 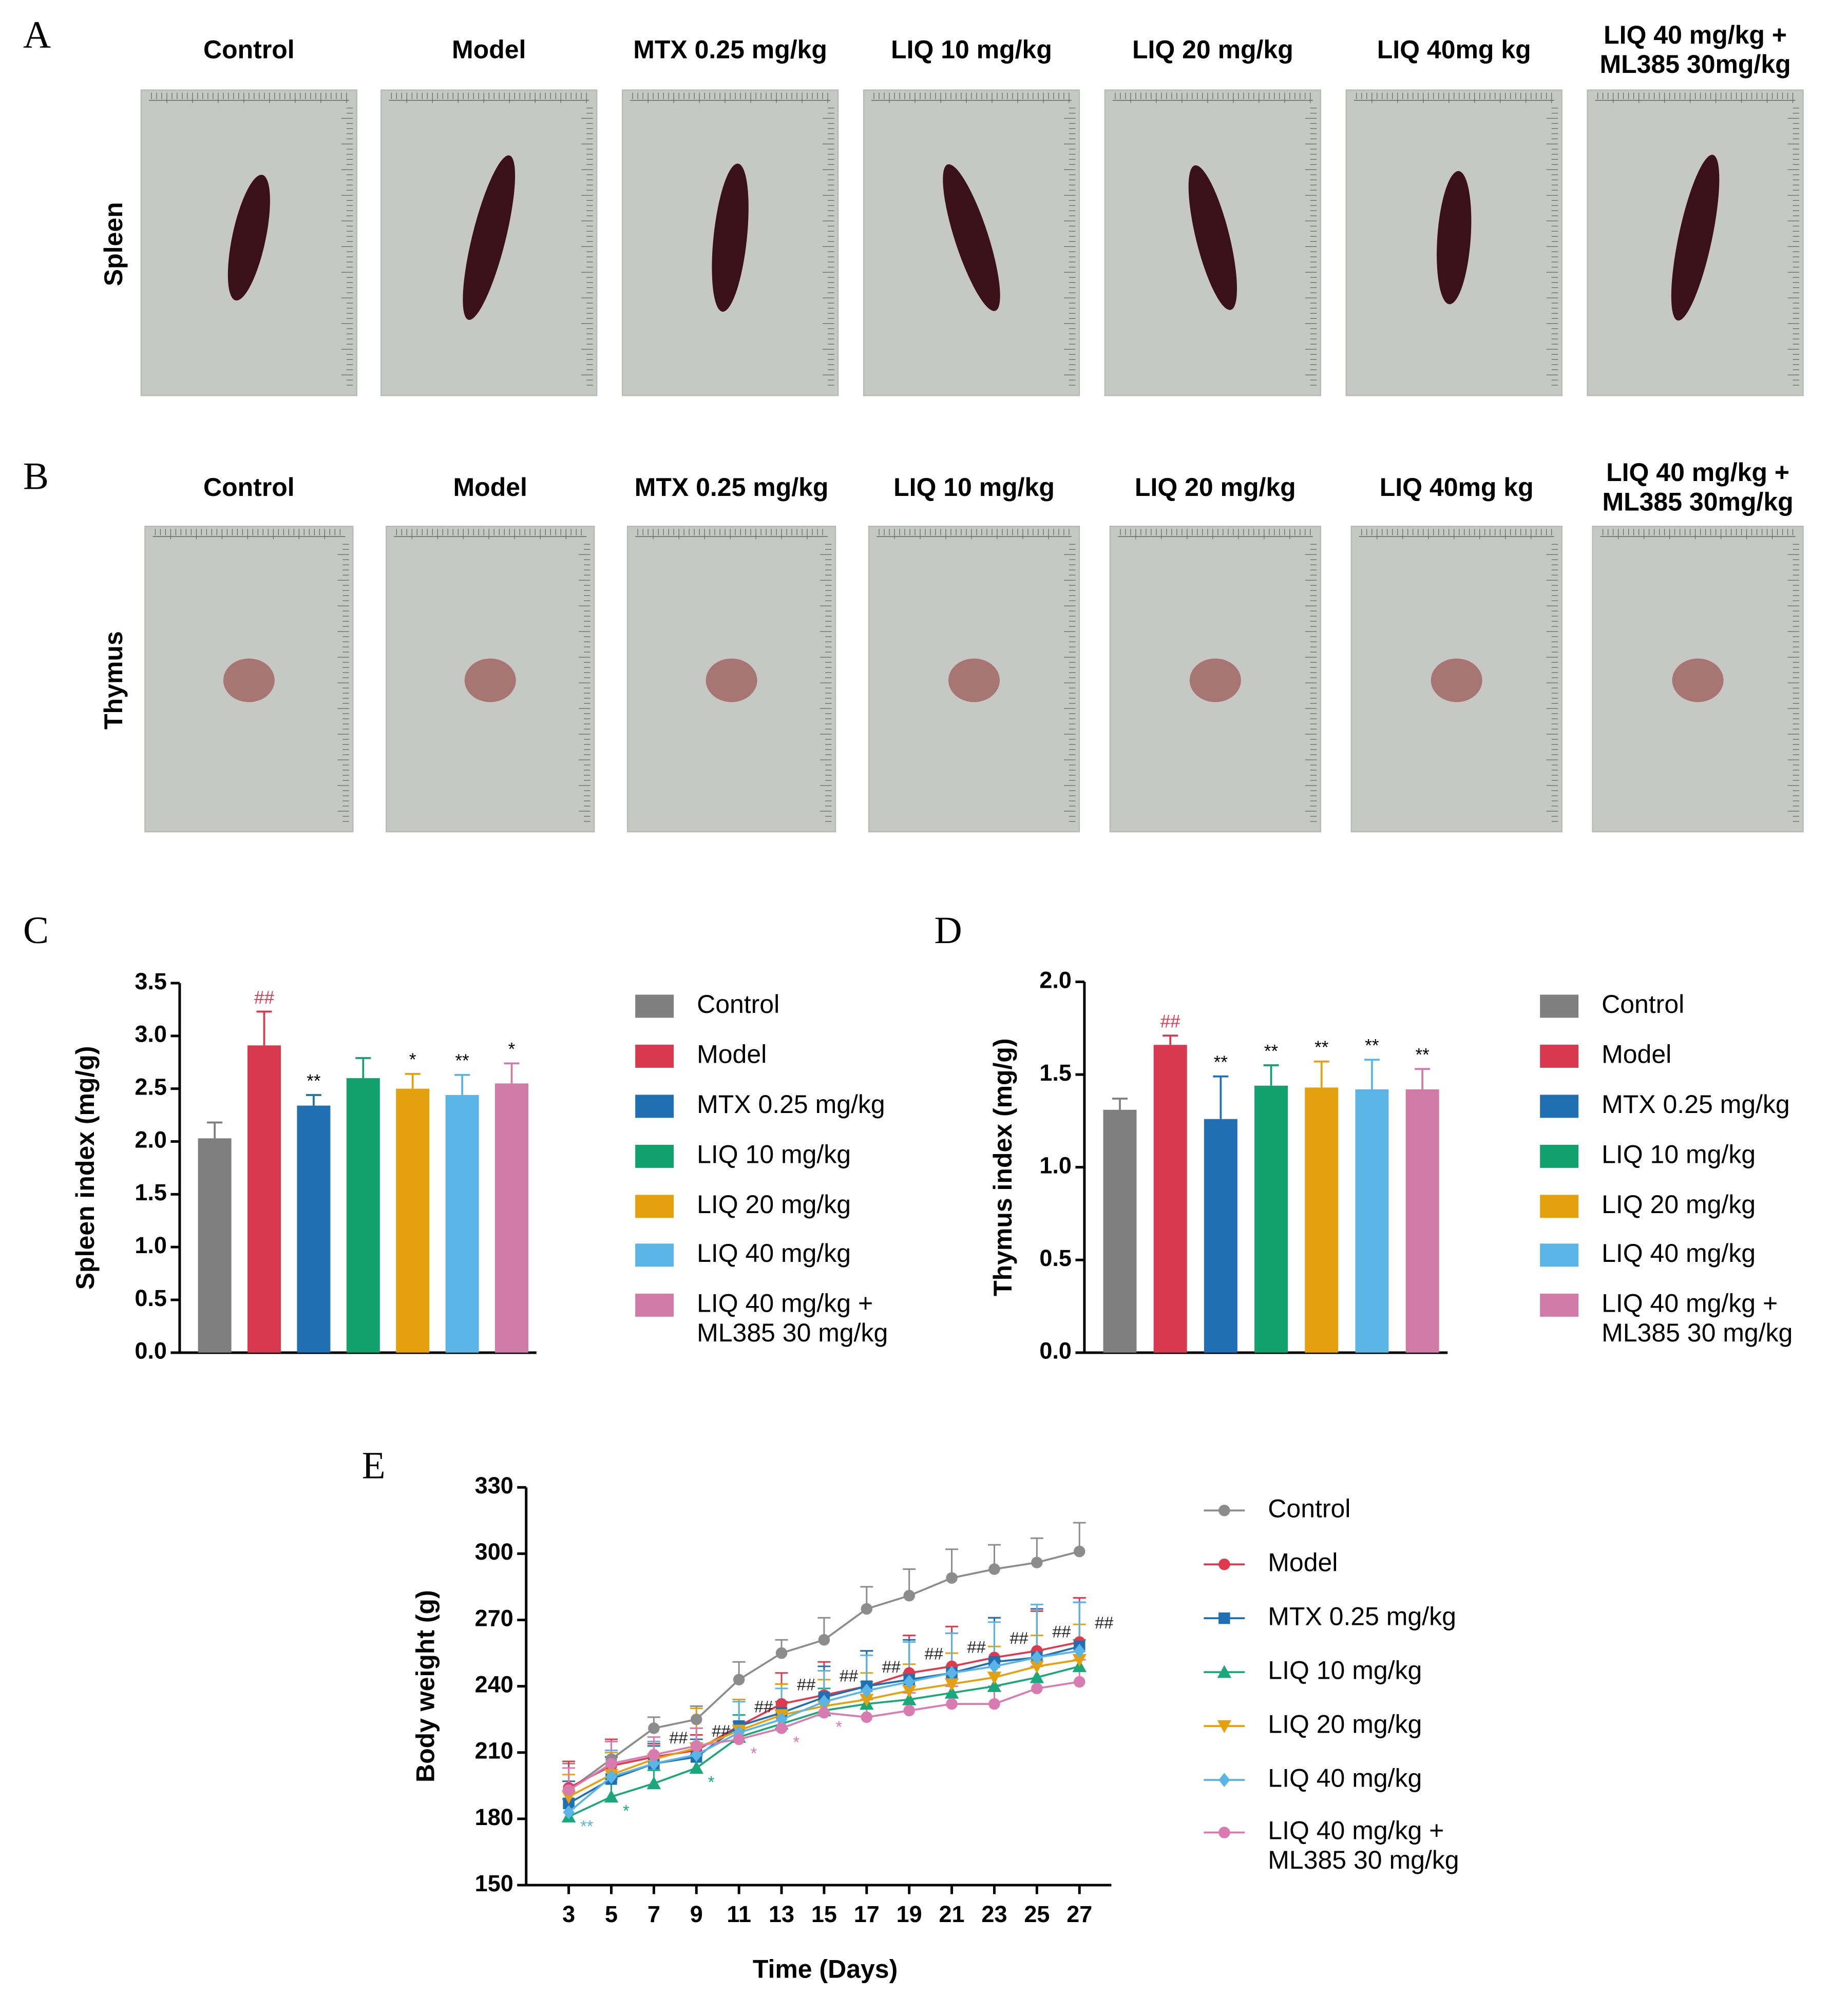 I want to click on group-label: Model, so click(x=489, y=50).